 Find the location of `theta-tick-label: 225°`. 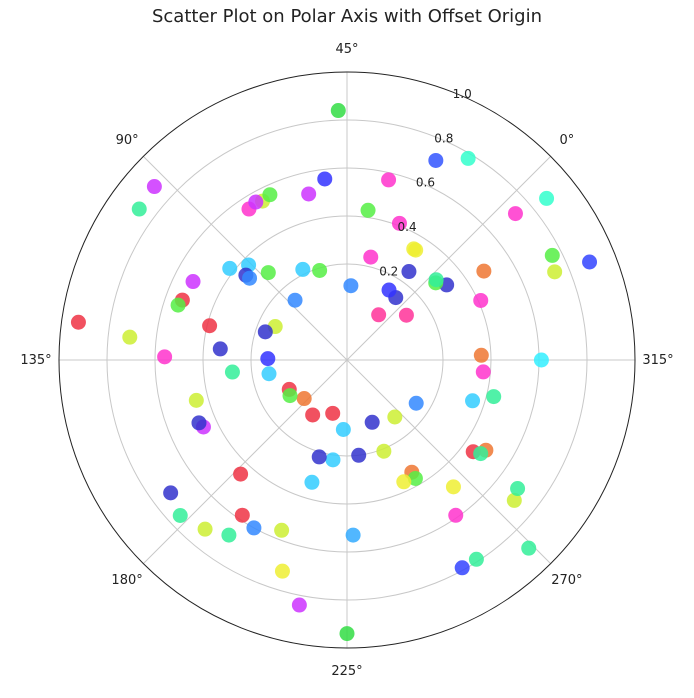

theta-tick-label: 225° is located at coordinates (346, 671).